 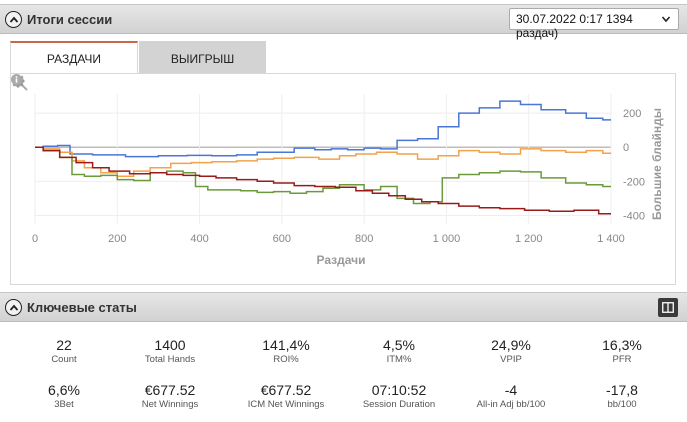 I want to click on y-tick-label: -200, so click(x=634, y=182).